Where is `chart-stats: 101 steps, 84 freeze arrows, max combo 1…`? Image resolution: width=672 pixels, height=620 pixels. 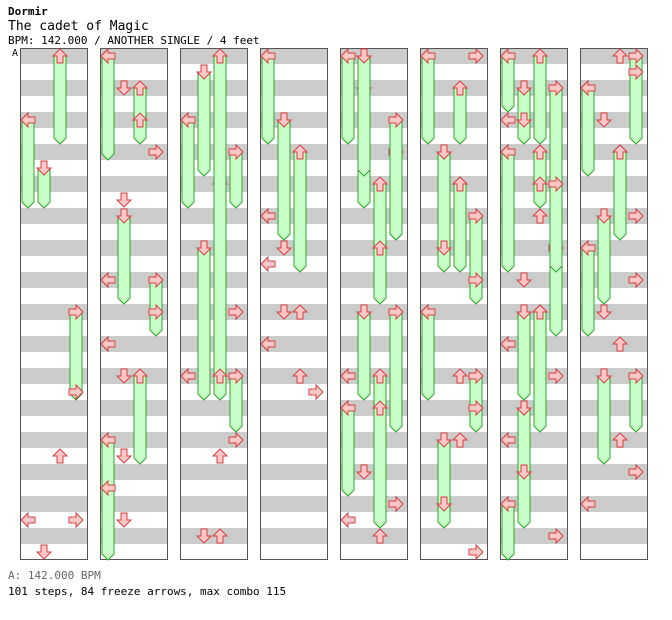
chart-stats: 101 steps, 84 freeze arrows, max combo 1… is located at coordinates (147, 591).